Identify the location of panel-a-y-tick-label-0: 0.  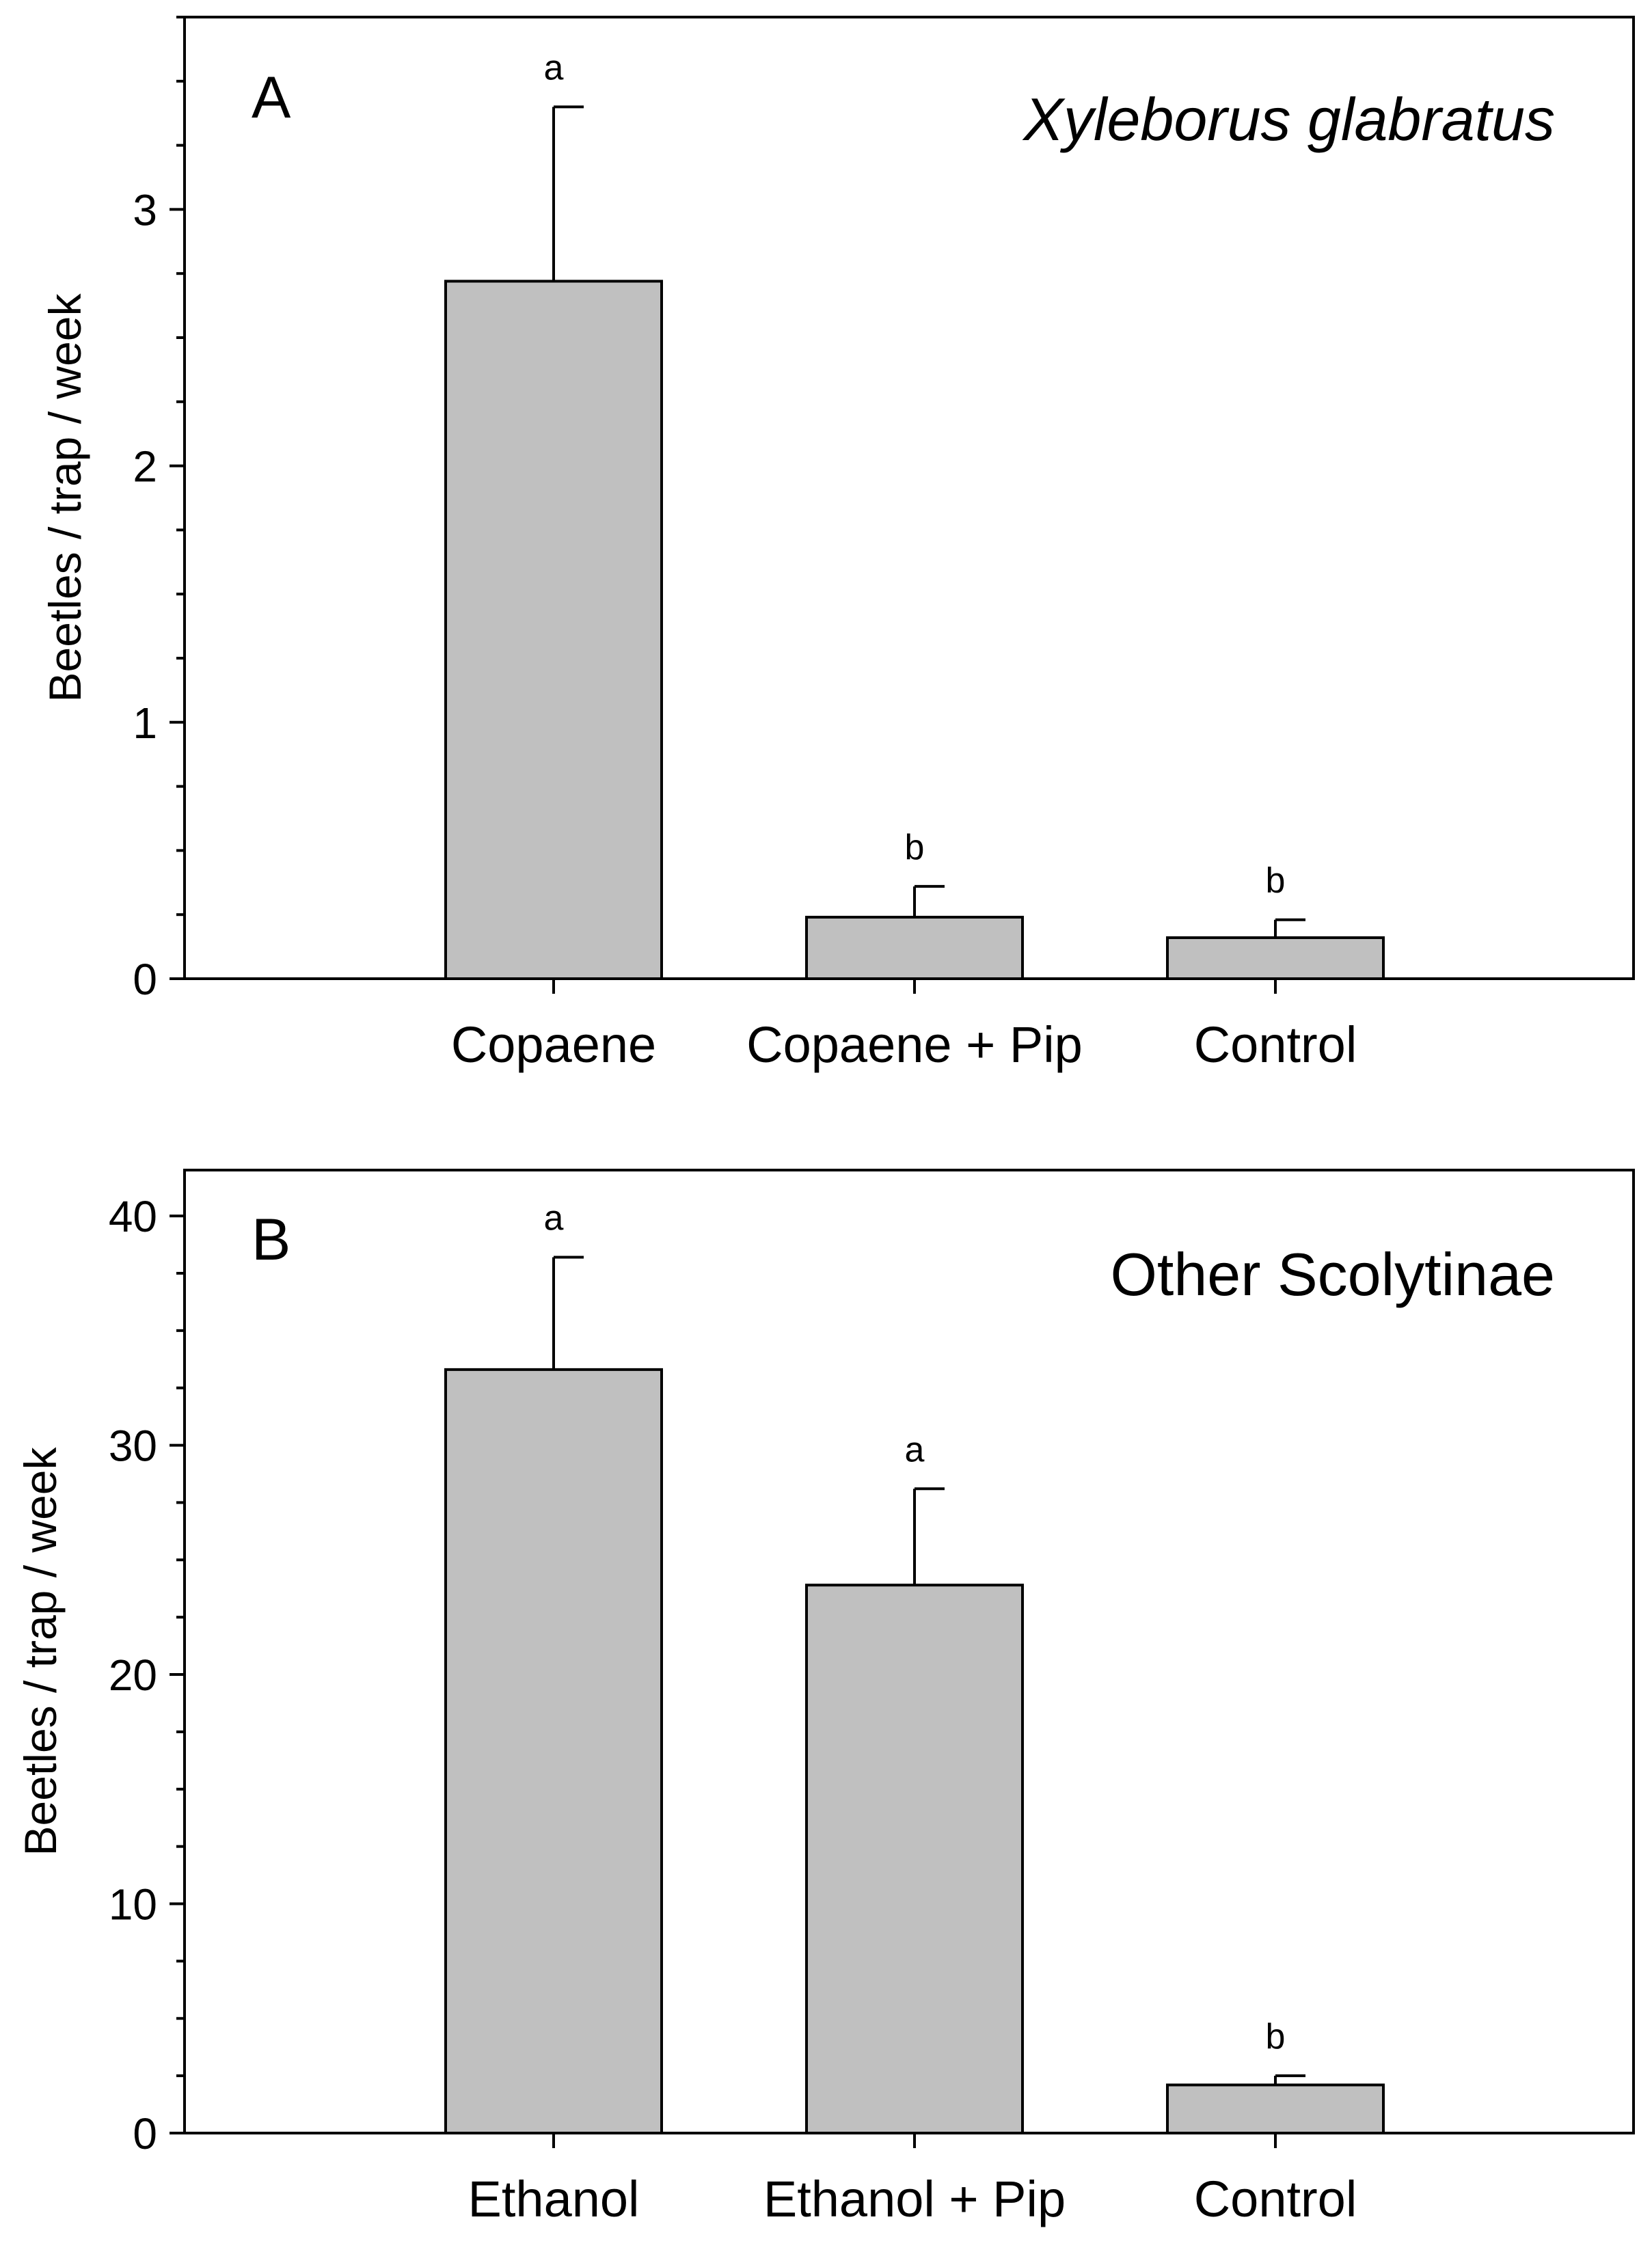
(145, 979).